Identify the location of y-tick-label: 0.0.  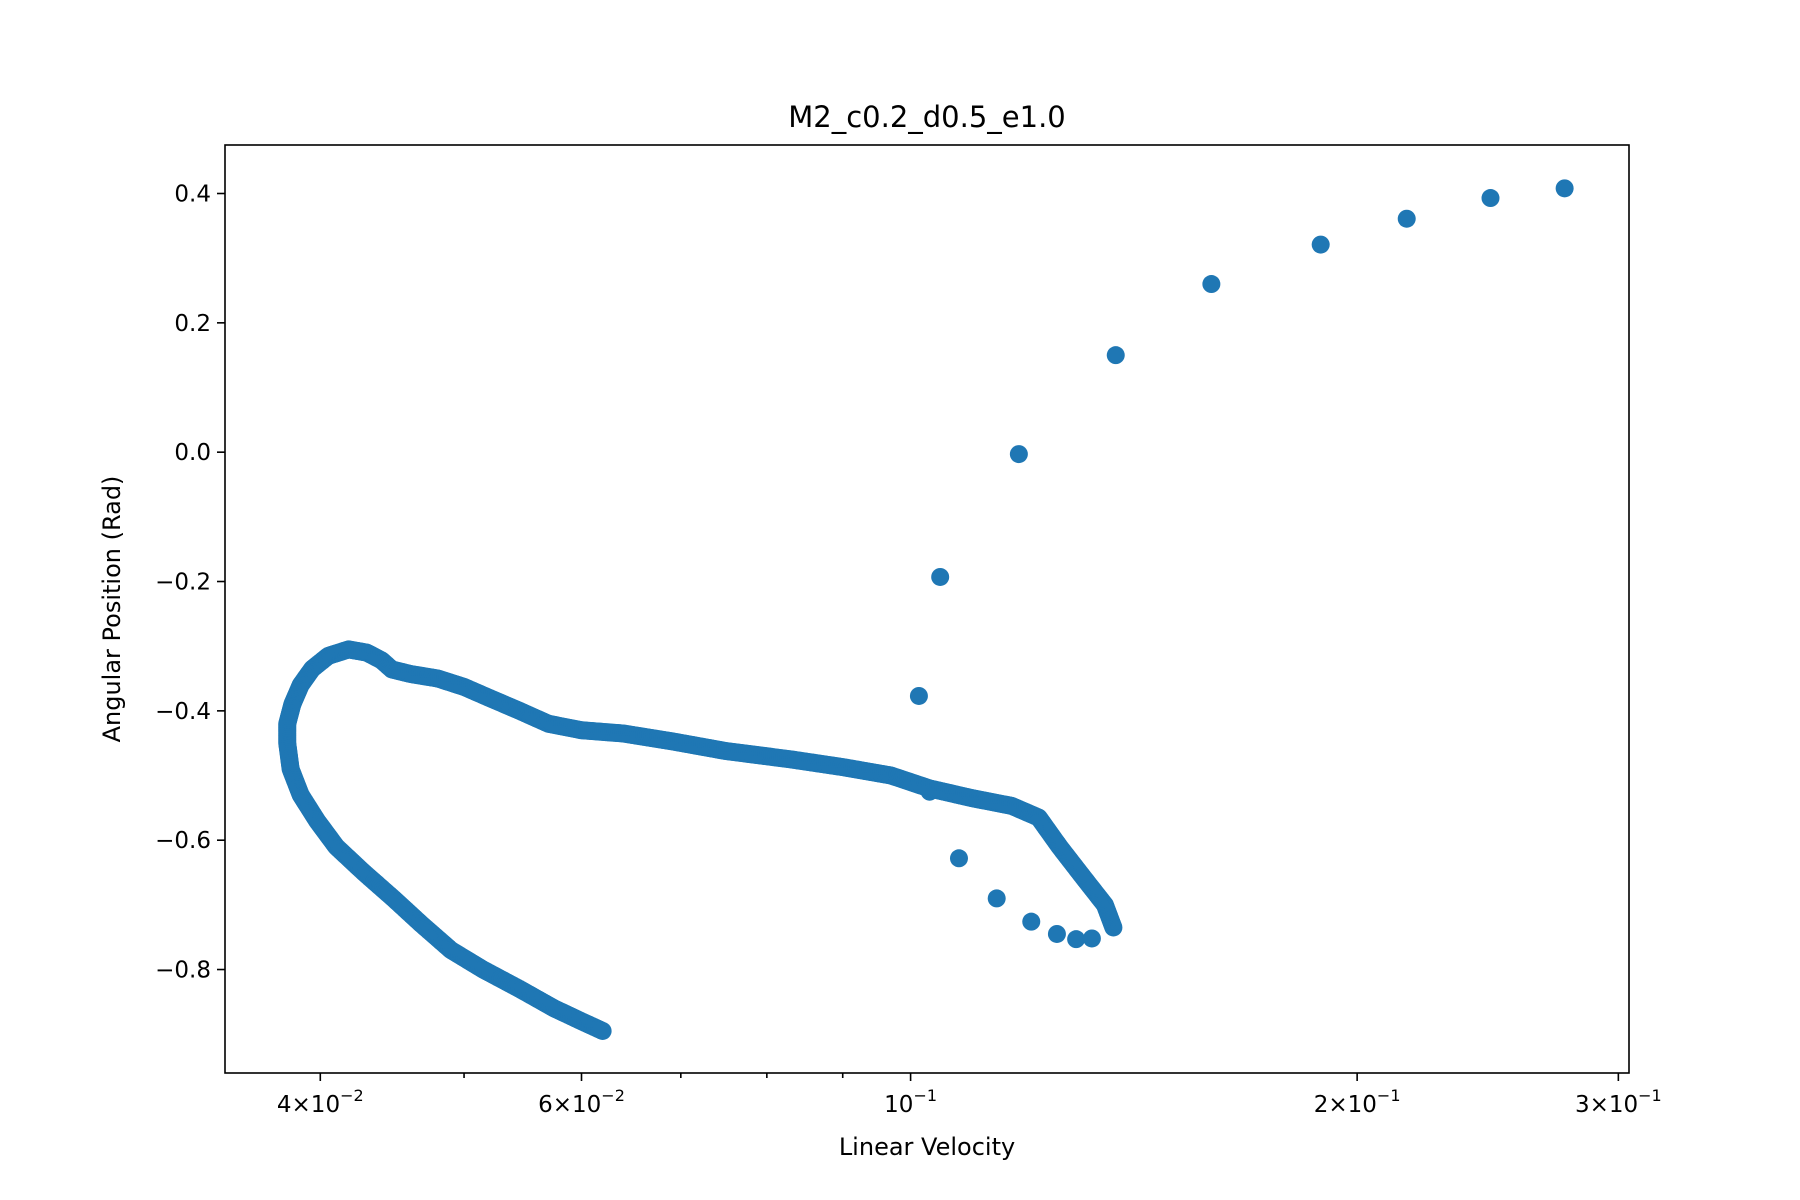
(192, 453).